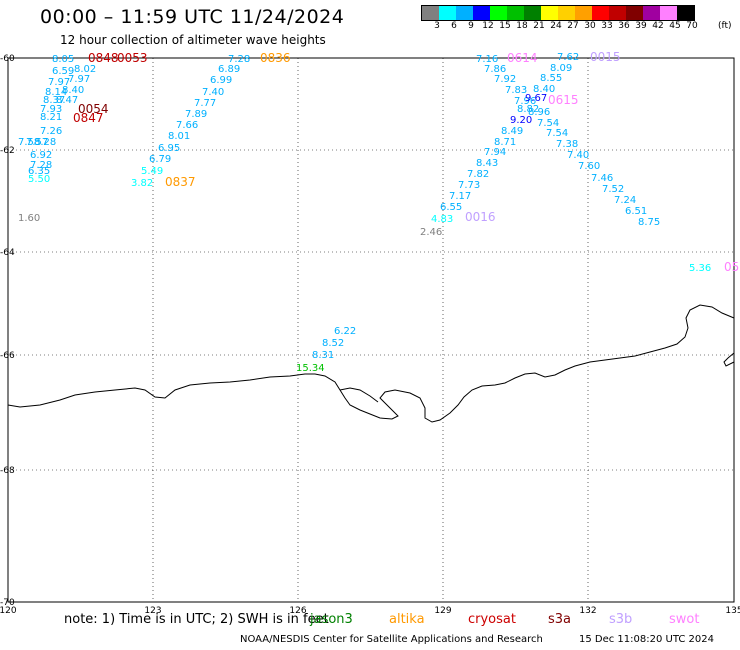 The width and height of the screenshot is (740, 650). Describe the element at coordinates (454, 26) in the screenshot. I see `color-scale-tick: 6` at that location.